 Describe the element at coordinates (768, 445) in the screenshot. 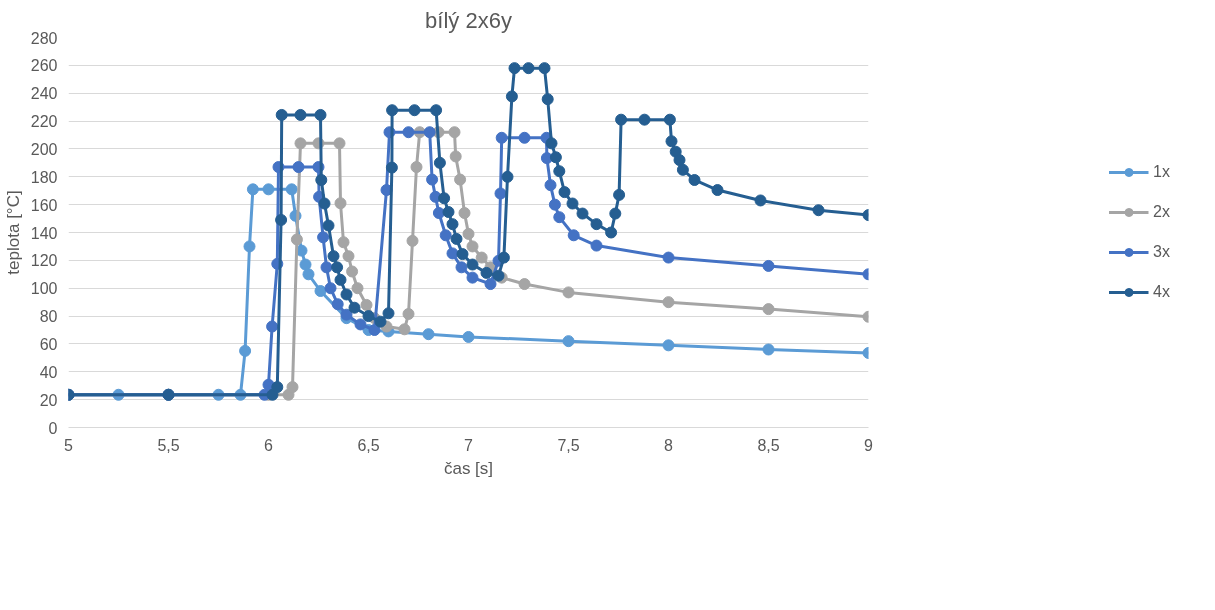

I see `x-tick-label: 8,5` at that location.